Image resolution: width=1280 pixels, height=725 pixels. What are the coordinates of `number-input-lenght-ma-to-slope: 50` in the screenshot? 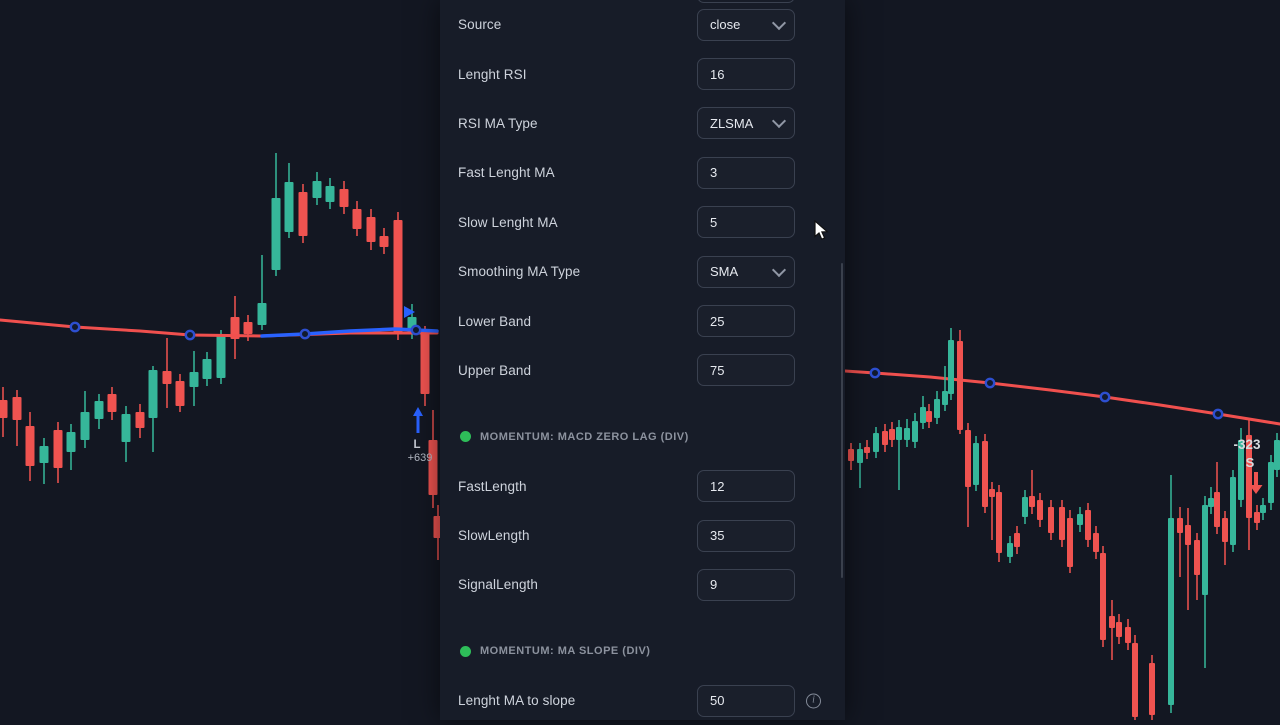 It's located at (746, 700).